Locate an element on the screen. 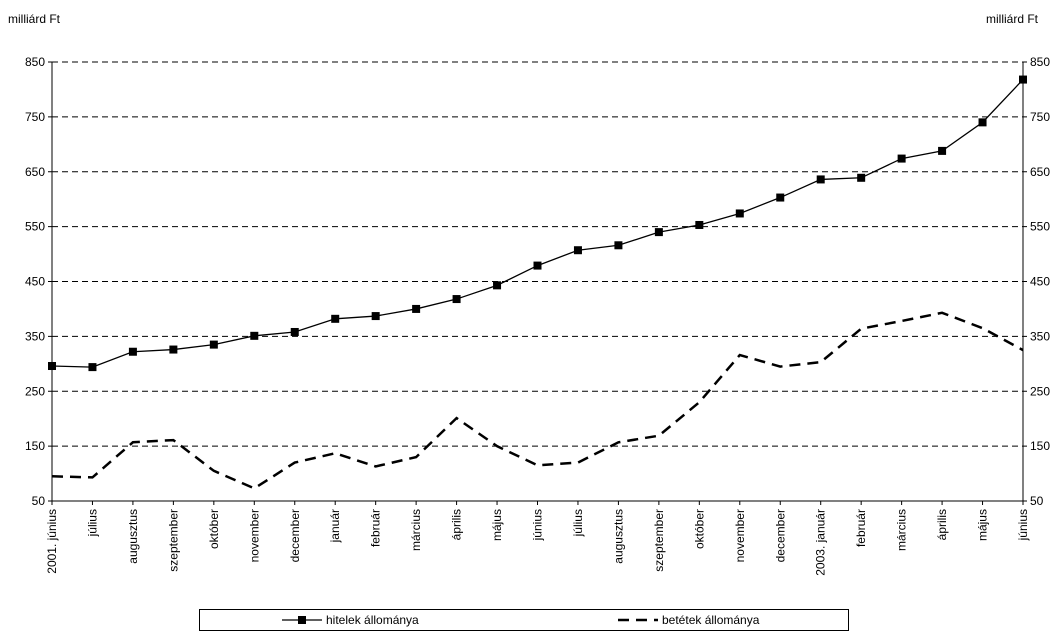  legend-item-betetek: betétek állománya is located at coordinates (688, 620).